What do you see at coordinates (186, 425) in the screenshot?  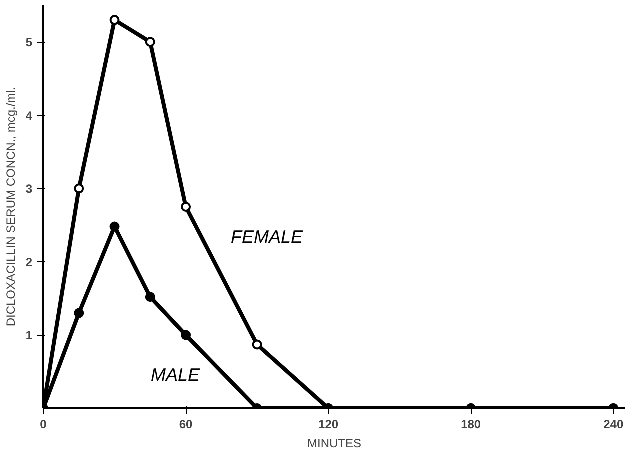 I see `x-tick-label: 60` at bounding box center [186, 425].